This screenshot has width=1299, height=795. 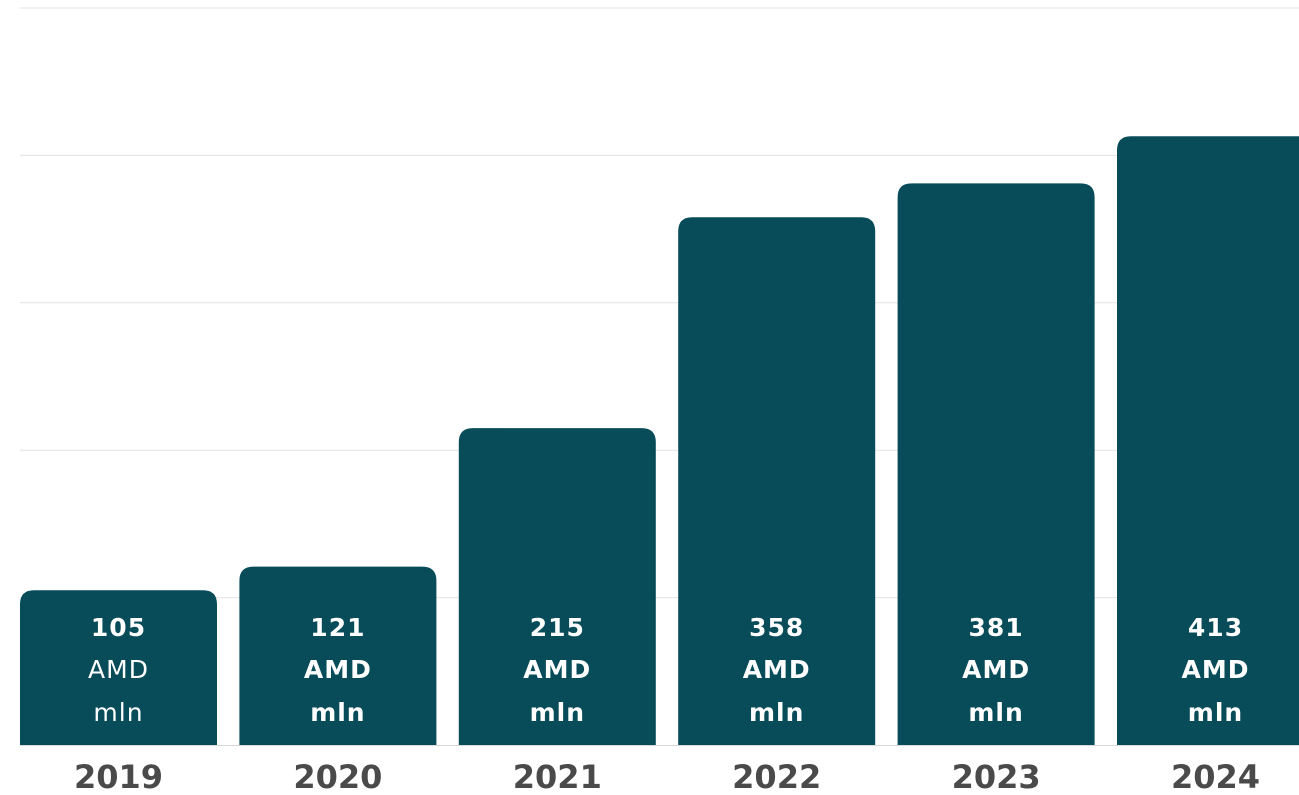 What do you see at coordinates (337, 627) in the screenshot?
I see `bar-value-label: 121` at bounding box center [337, 627].